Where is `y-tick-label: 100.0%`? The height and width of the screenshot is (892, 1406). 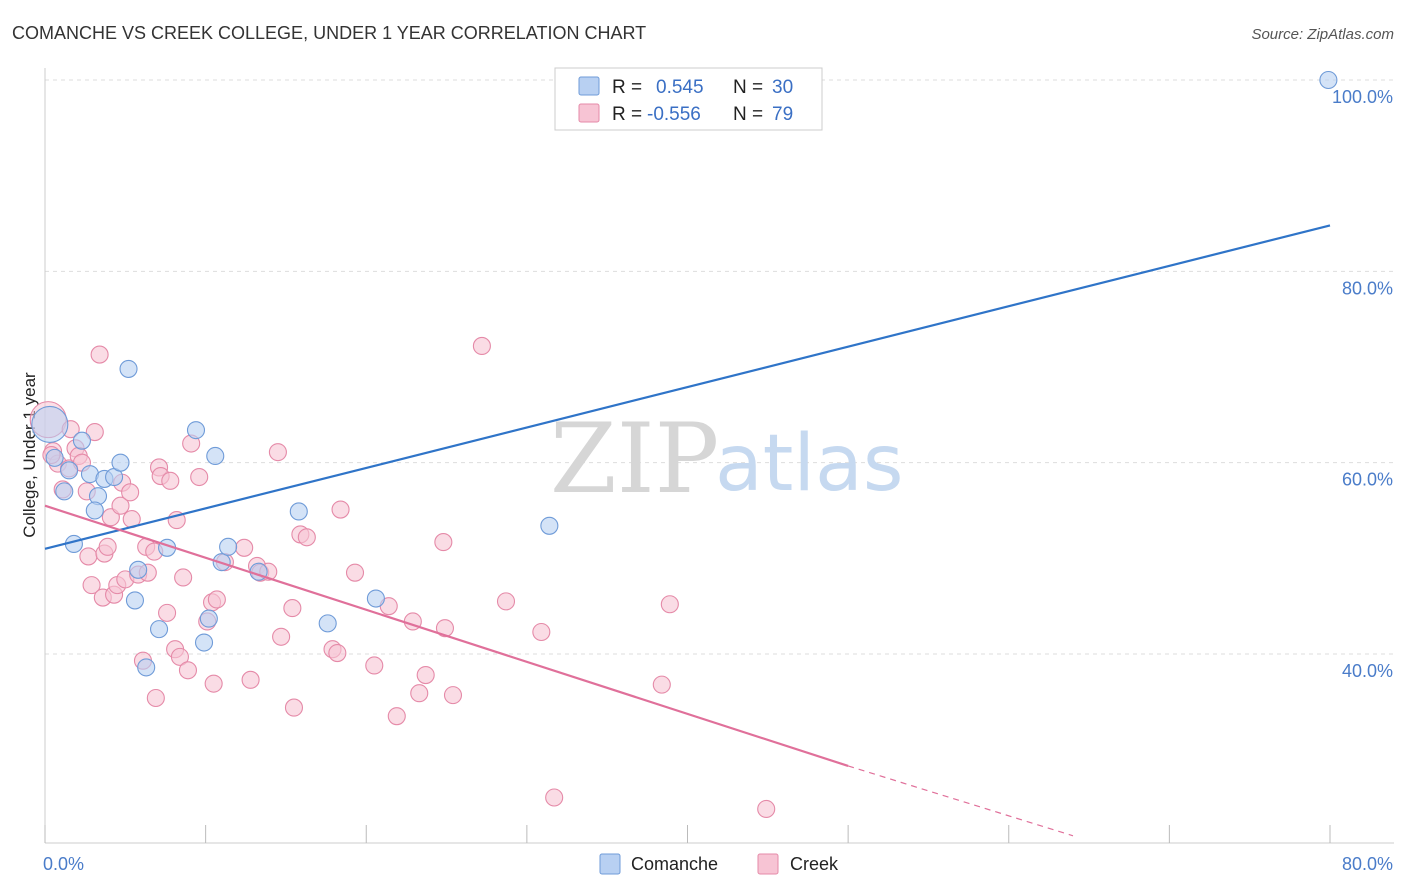 y-tick-label: 100.0% is located at coordinates (1362, 97).